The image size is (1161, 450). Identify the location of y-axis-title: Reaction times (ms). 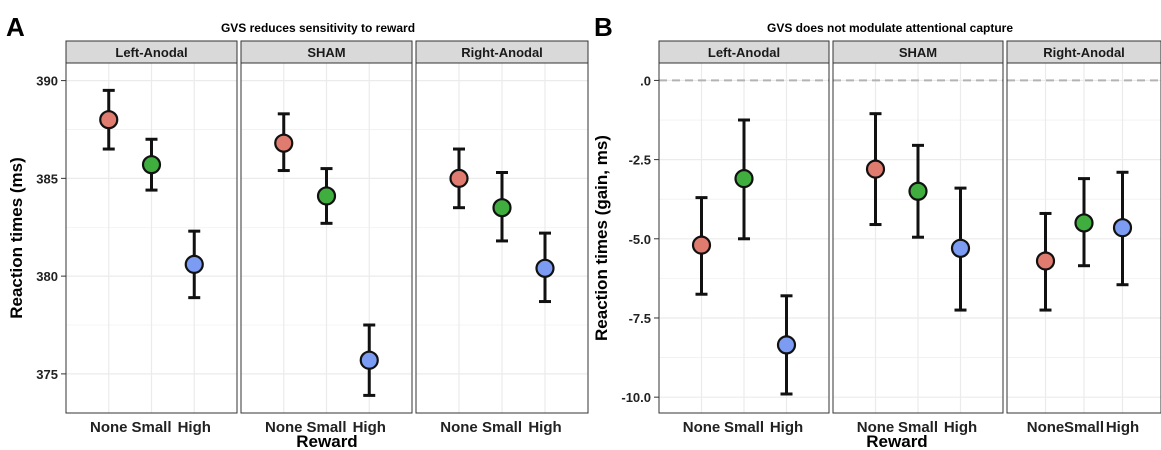
(16, 238).